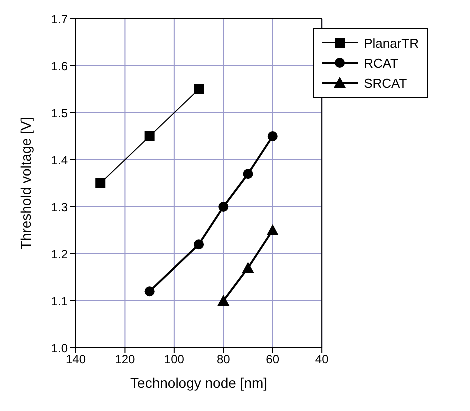 The height and width of the screenshot is (411, 470). I want to click on y-tick-label: 1.4, so click(59, 160).